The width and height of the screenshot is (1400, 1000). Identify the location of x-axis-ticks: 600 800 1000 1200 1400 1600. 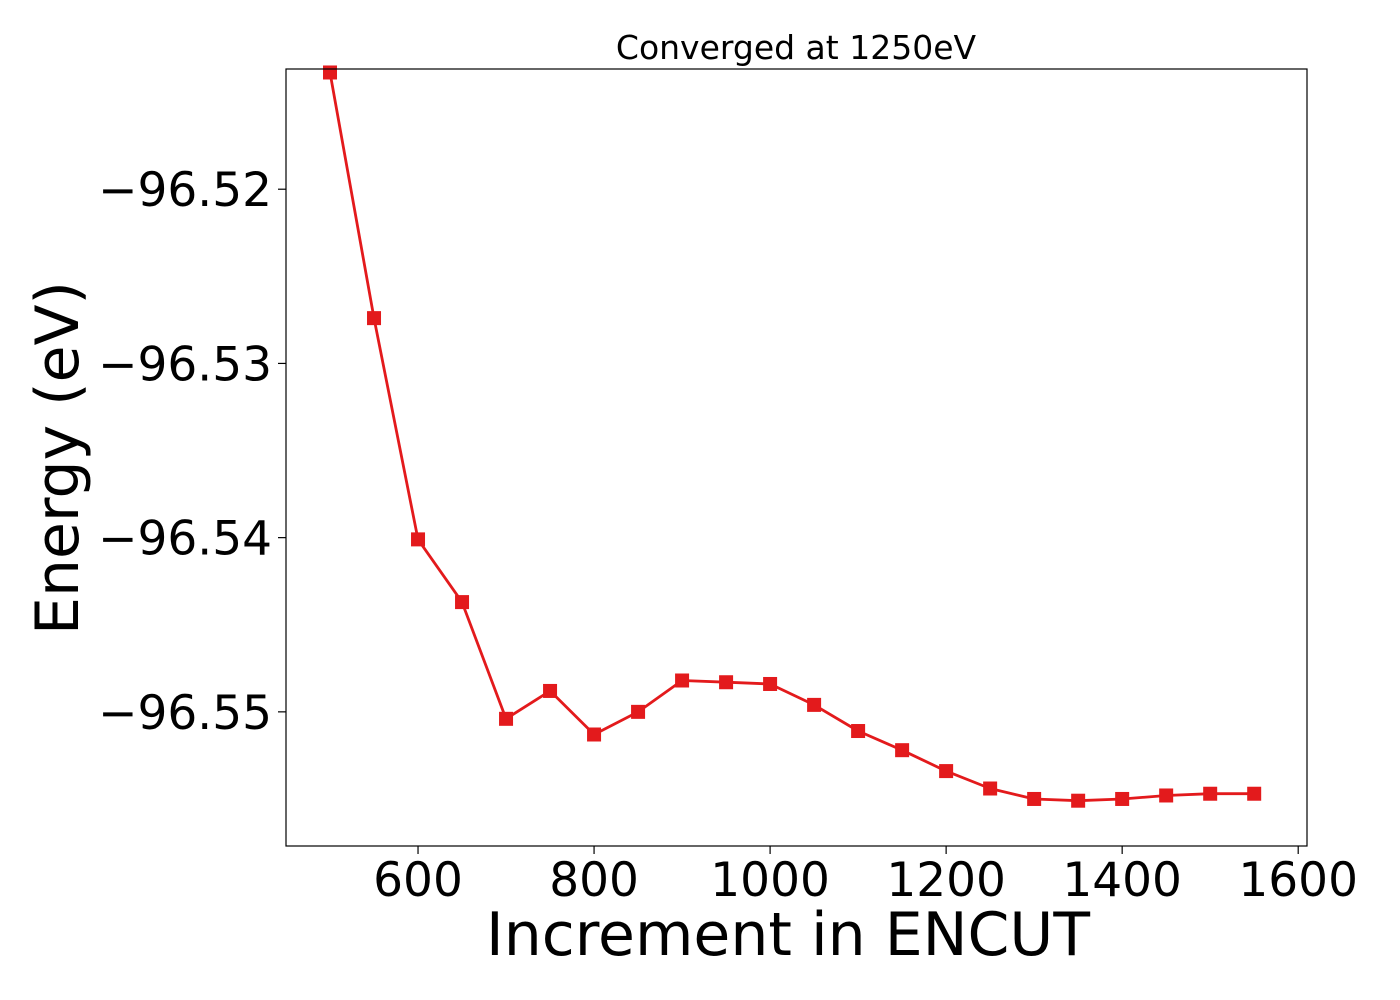
(865, 877).